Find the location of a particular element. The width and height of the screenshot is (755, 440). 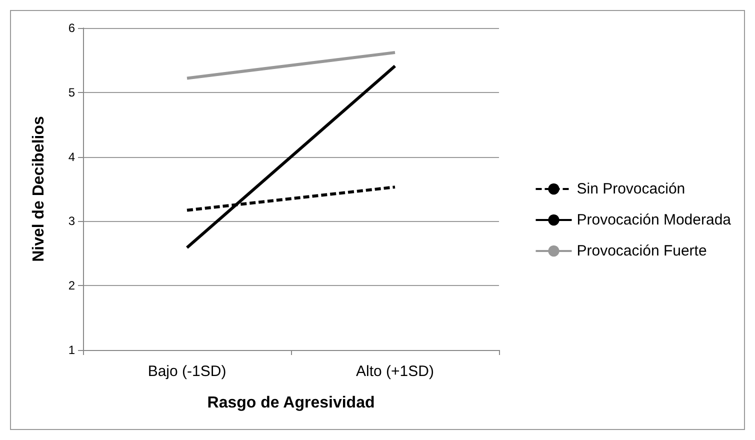

y-tick-label: 5 is located at coordinates (72, 92).